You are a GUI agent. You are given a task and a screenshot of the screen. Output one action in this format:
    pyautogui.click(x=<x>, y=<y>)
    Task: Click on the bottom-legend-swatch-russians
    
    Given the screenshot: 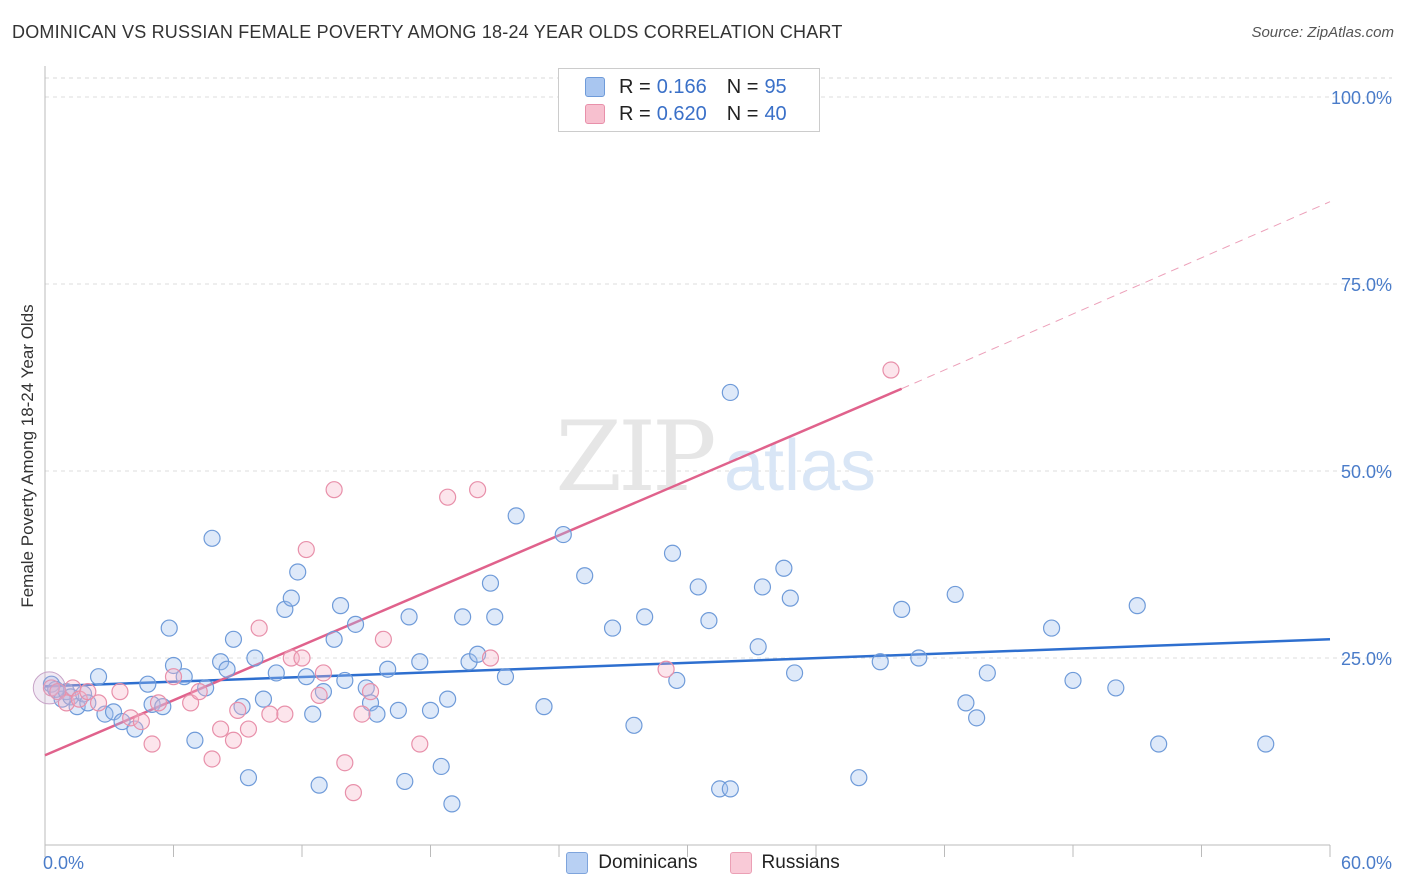 What is the action you would take?
    pyautogui.click(x=740, y=863)
    